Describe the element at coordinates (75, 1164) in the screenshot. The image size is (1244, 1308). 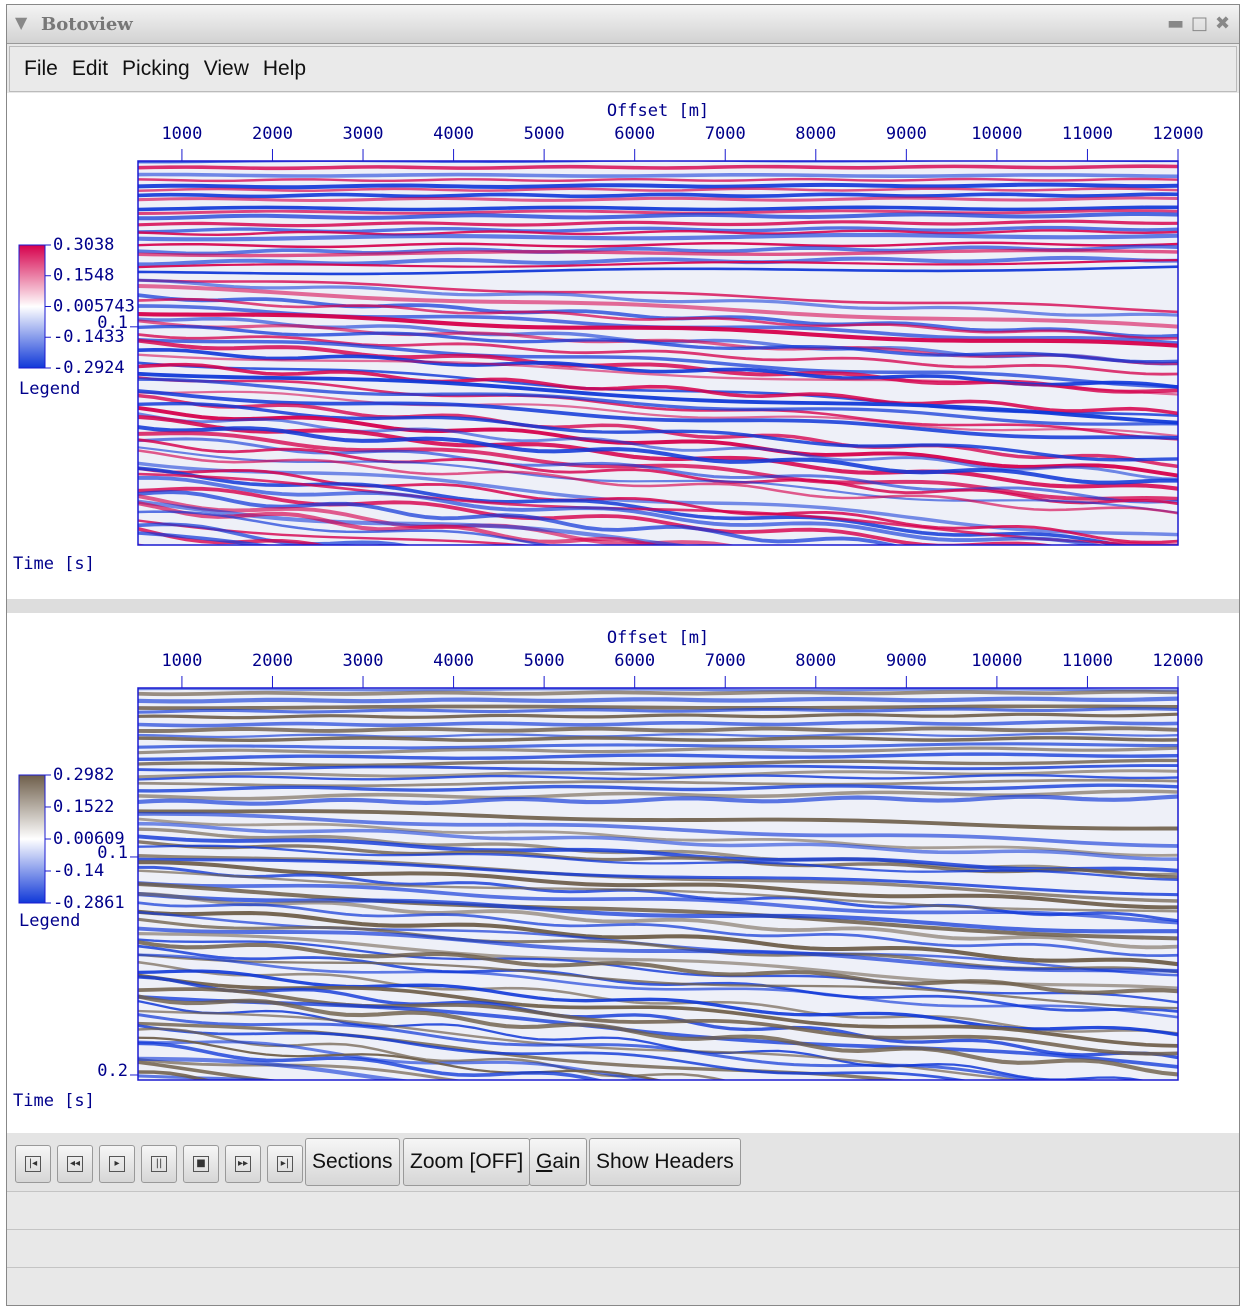
I see `player-button: ◂◂` at that location.